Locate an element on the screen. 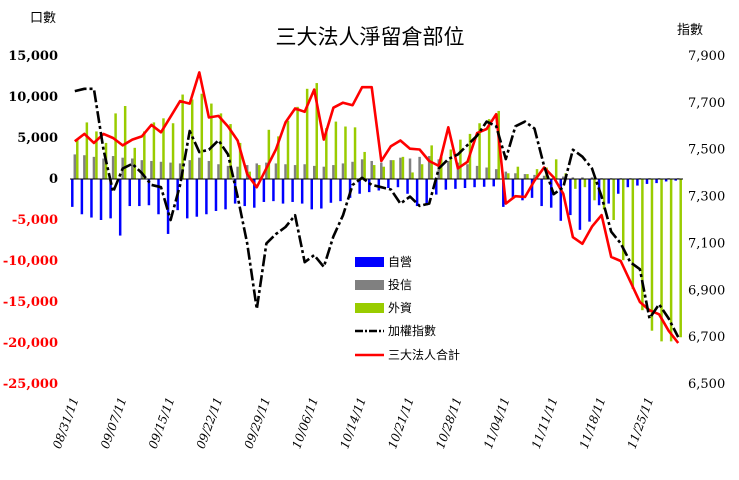 This screenshot has height=480, width=739. x-tick-label: 11/04/11 is located at coordinates (497, 422).